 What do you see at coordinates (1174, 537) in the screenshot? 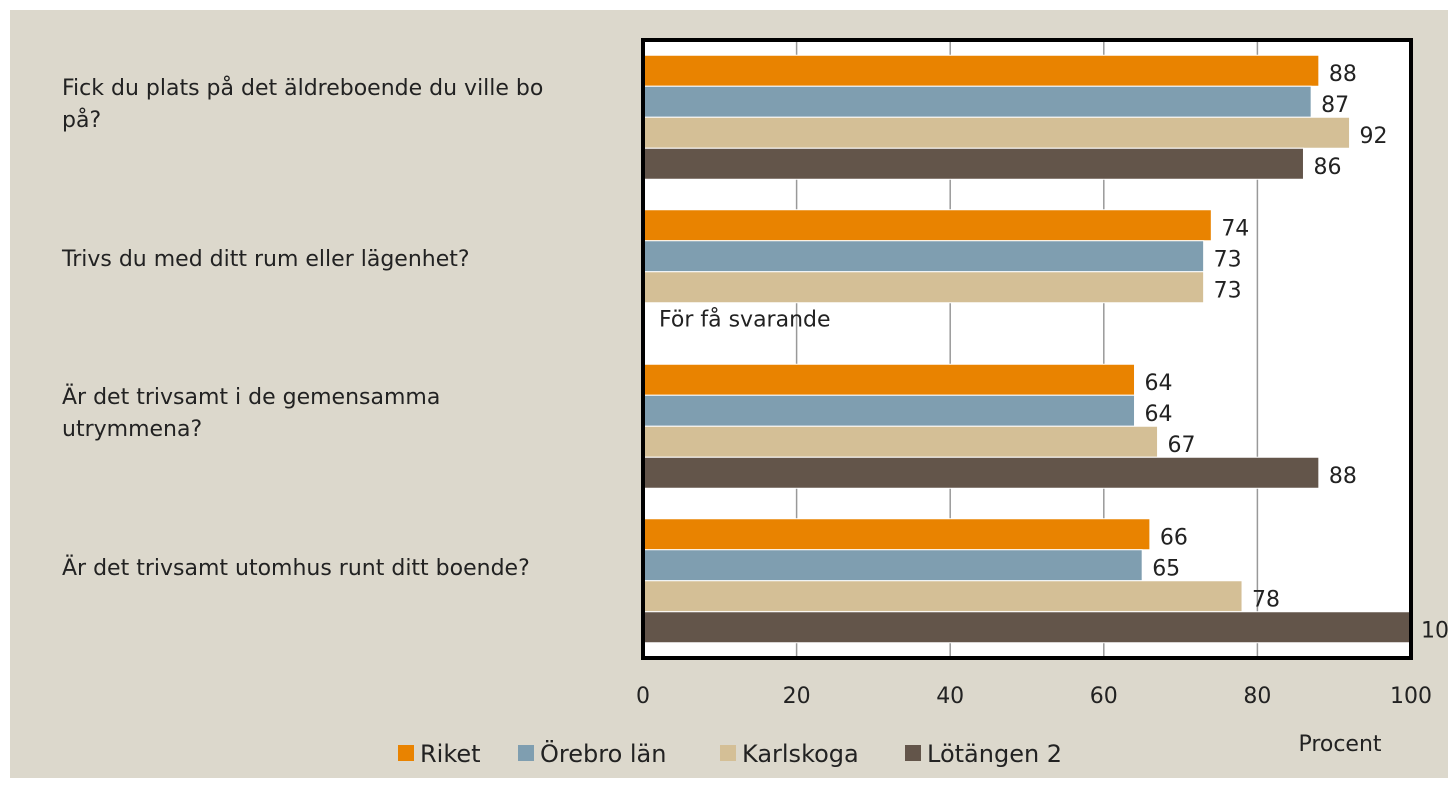
I see `data-label: 66` at bounding box center [1174, 537].